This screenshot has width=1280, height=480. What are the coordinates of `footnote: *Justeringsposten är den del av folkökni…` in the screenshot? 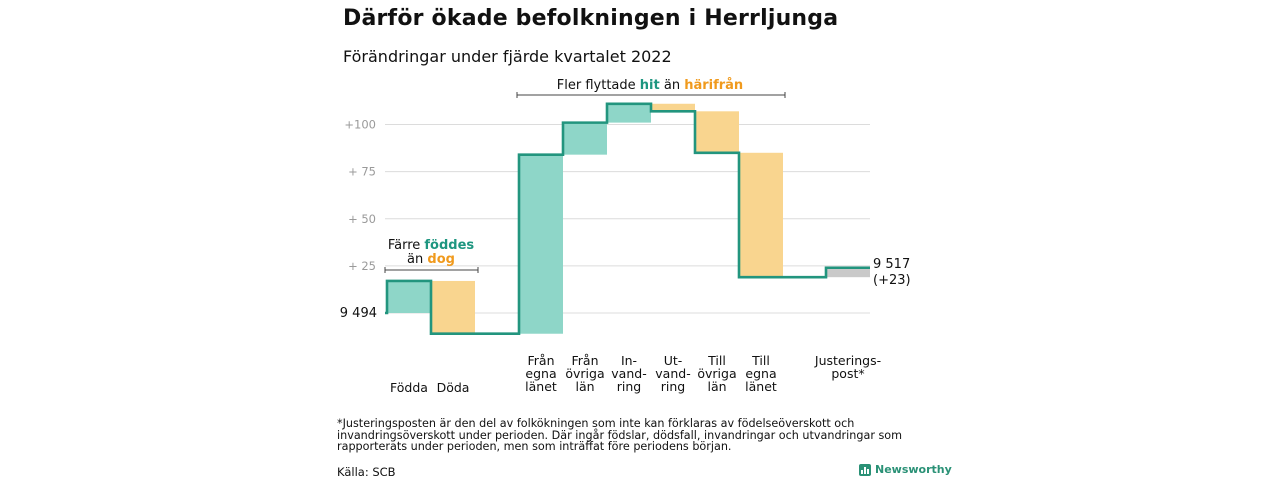 It's located at (620, 435).